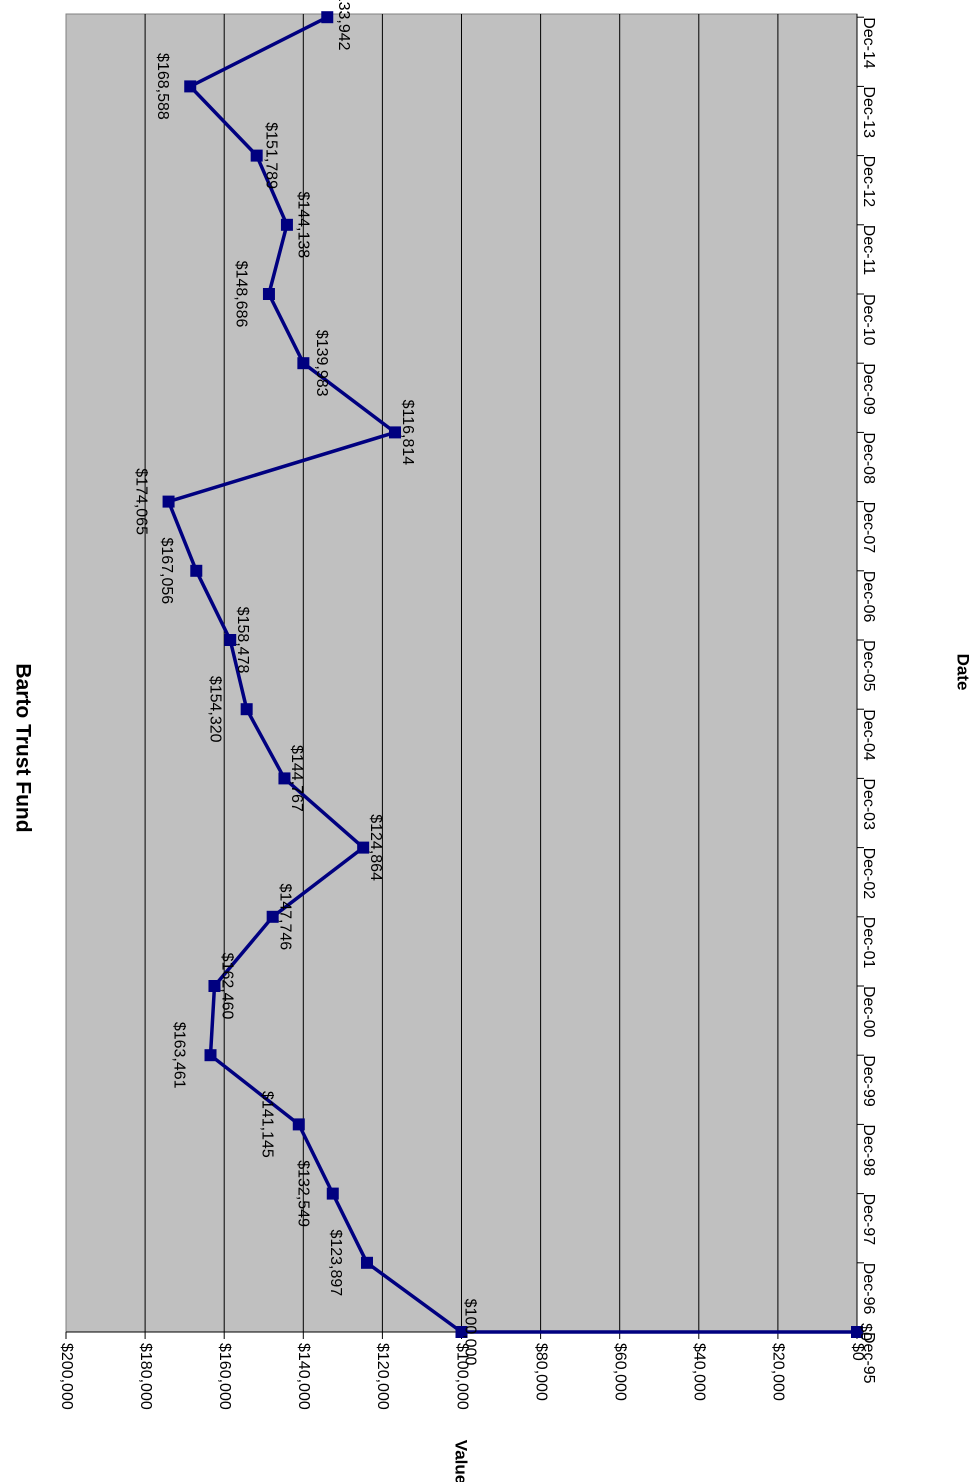 The width and height of the screenshot is (980, 1482). What do you see at coordinates (66, 1376) in the screenshot?
I see `value-tick-label: $200,000` at bounding box center [66, 1376].